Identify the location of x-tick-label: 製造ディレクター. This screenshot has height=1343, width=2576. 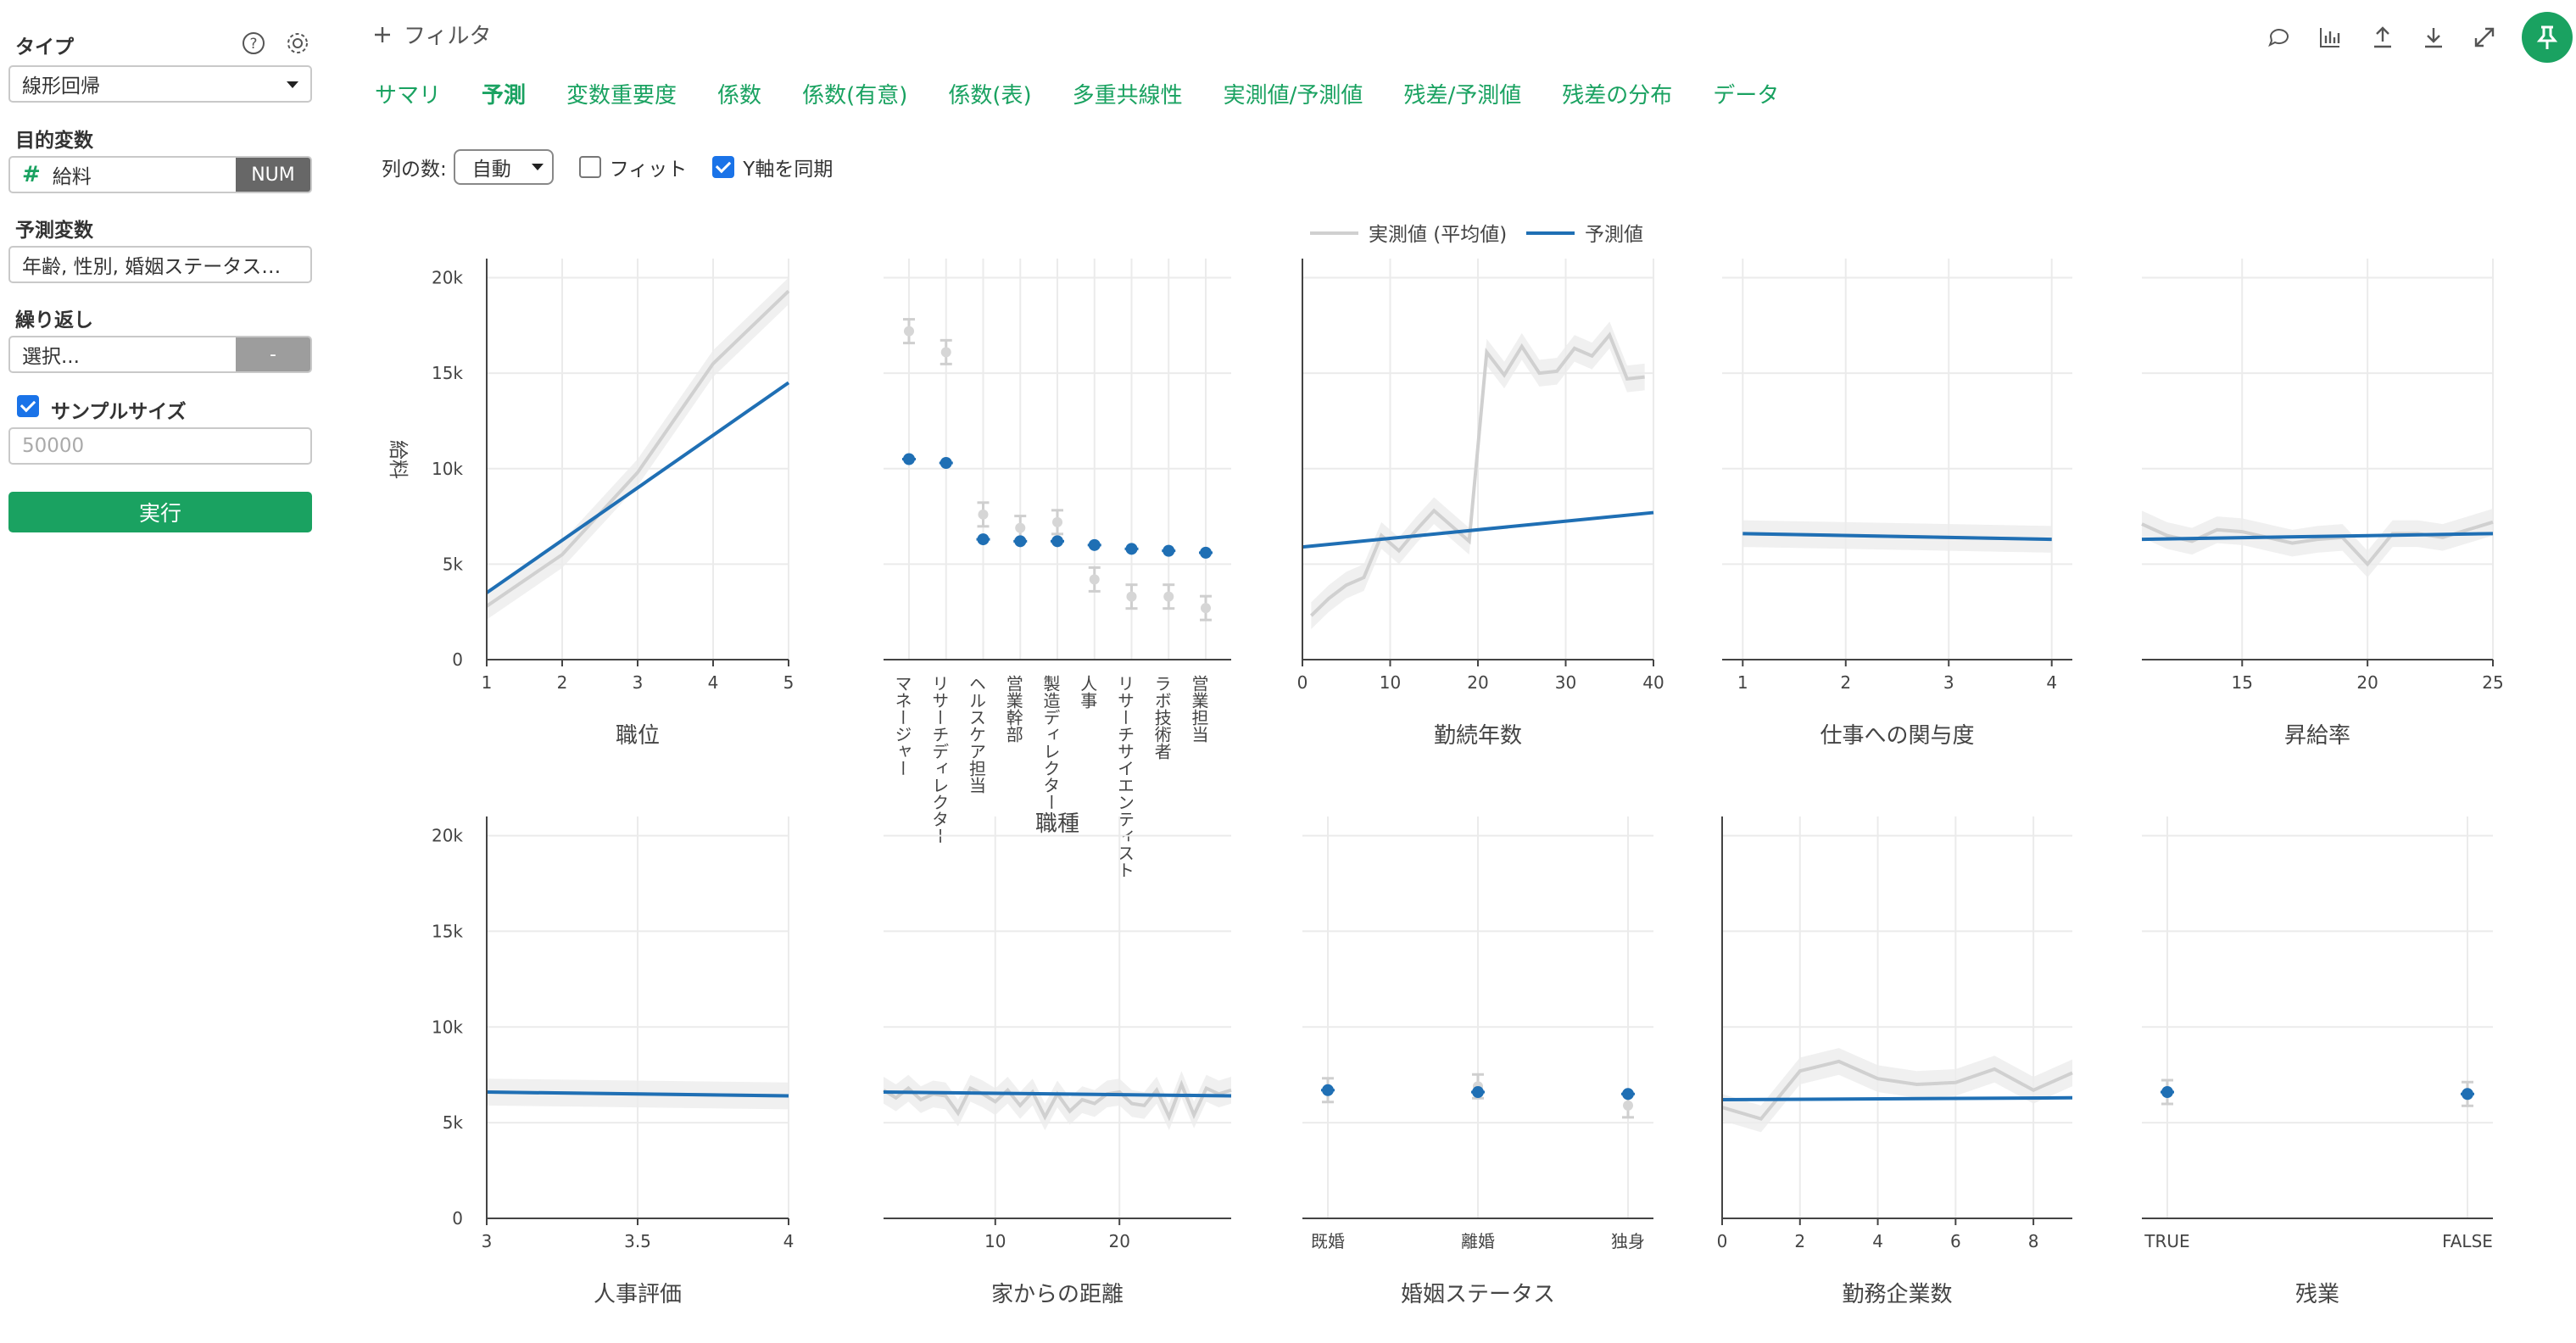
(1050, 743).